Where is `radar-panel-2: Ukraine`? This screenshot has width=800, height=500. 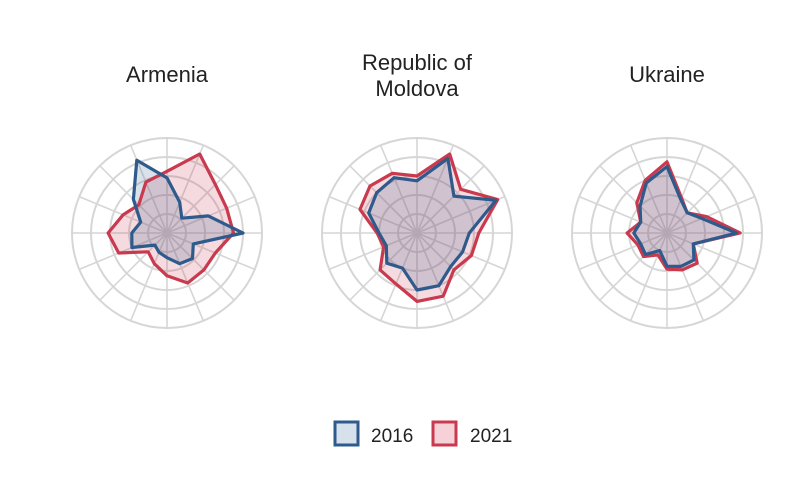
radar-panel-2: Ukraine is located at coordinates (667, 195).